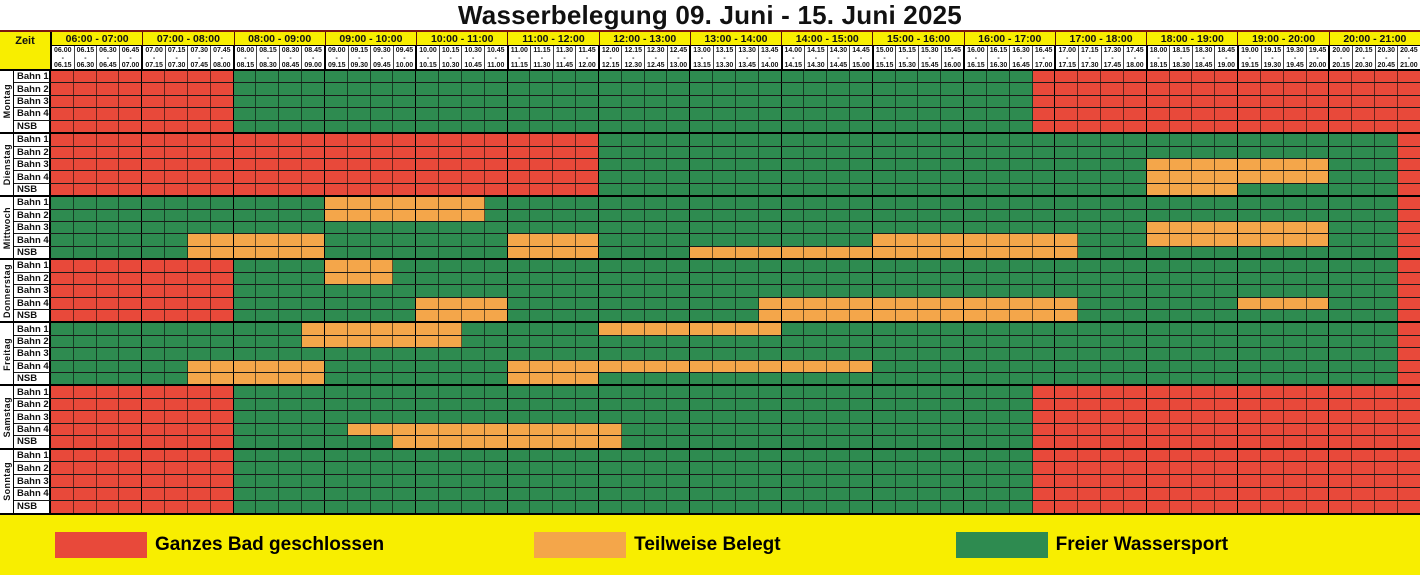  Describe the element at coordinates (717, 379) in the screenshot. I see `lane-row: NSB` at that location.